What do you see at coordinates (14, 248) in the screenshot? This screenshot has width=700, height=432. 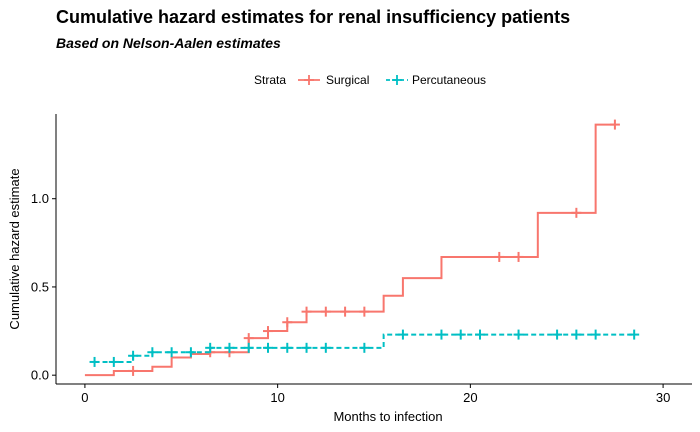 I see `y-axis-label: Cumulative hazard estimate` at bounding box center [14, 248].